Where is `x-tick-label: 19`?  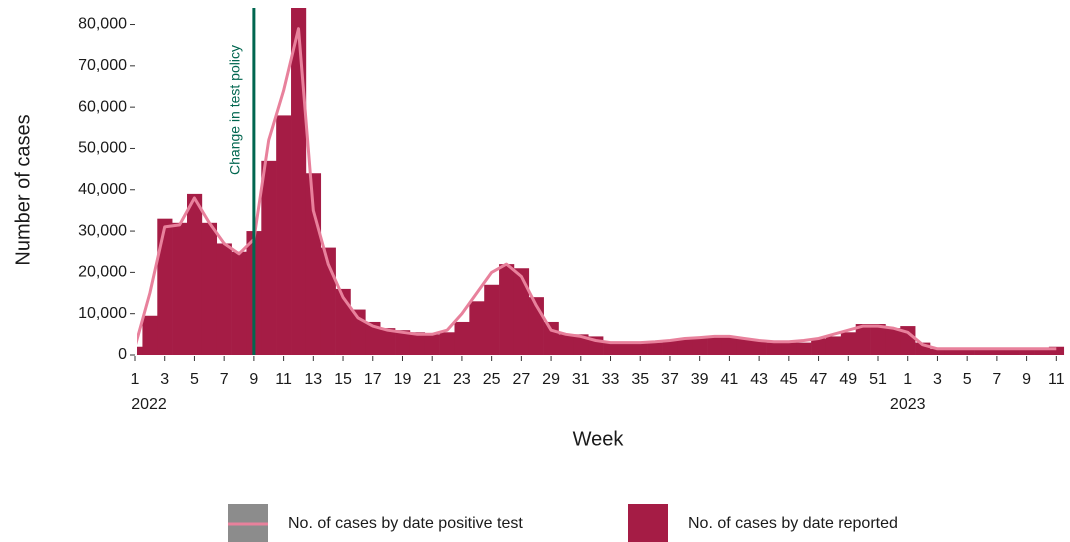 x-tick-label: 19 is located at coordinates (403, 379).